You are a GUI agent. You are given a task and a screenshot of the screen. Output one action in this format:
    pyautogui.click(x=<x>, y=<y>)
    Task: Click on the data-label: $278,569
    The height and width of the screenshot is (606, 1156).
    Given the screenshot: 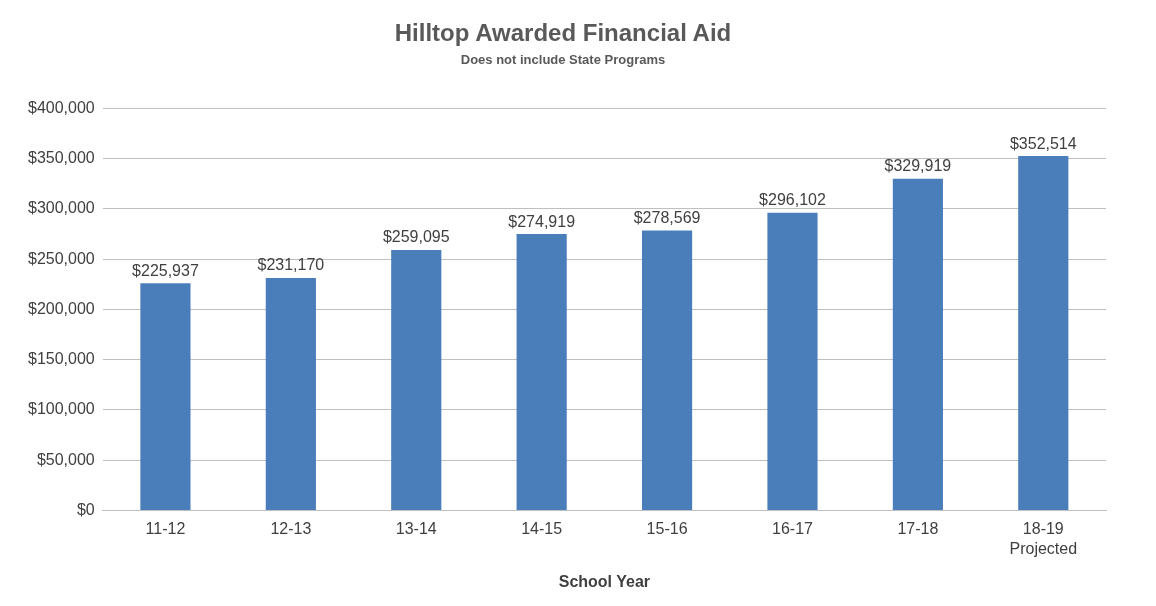 What is the action you would take?
    pyautogui.click(x=667, y=217)
    